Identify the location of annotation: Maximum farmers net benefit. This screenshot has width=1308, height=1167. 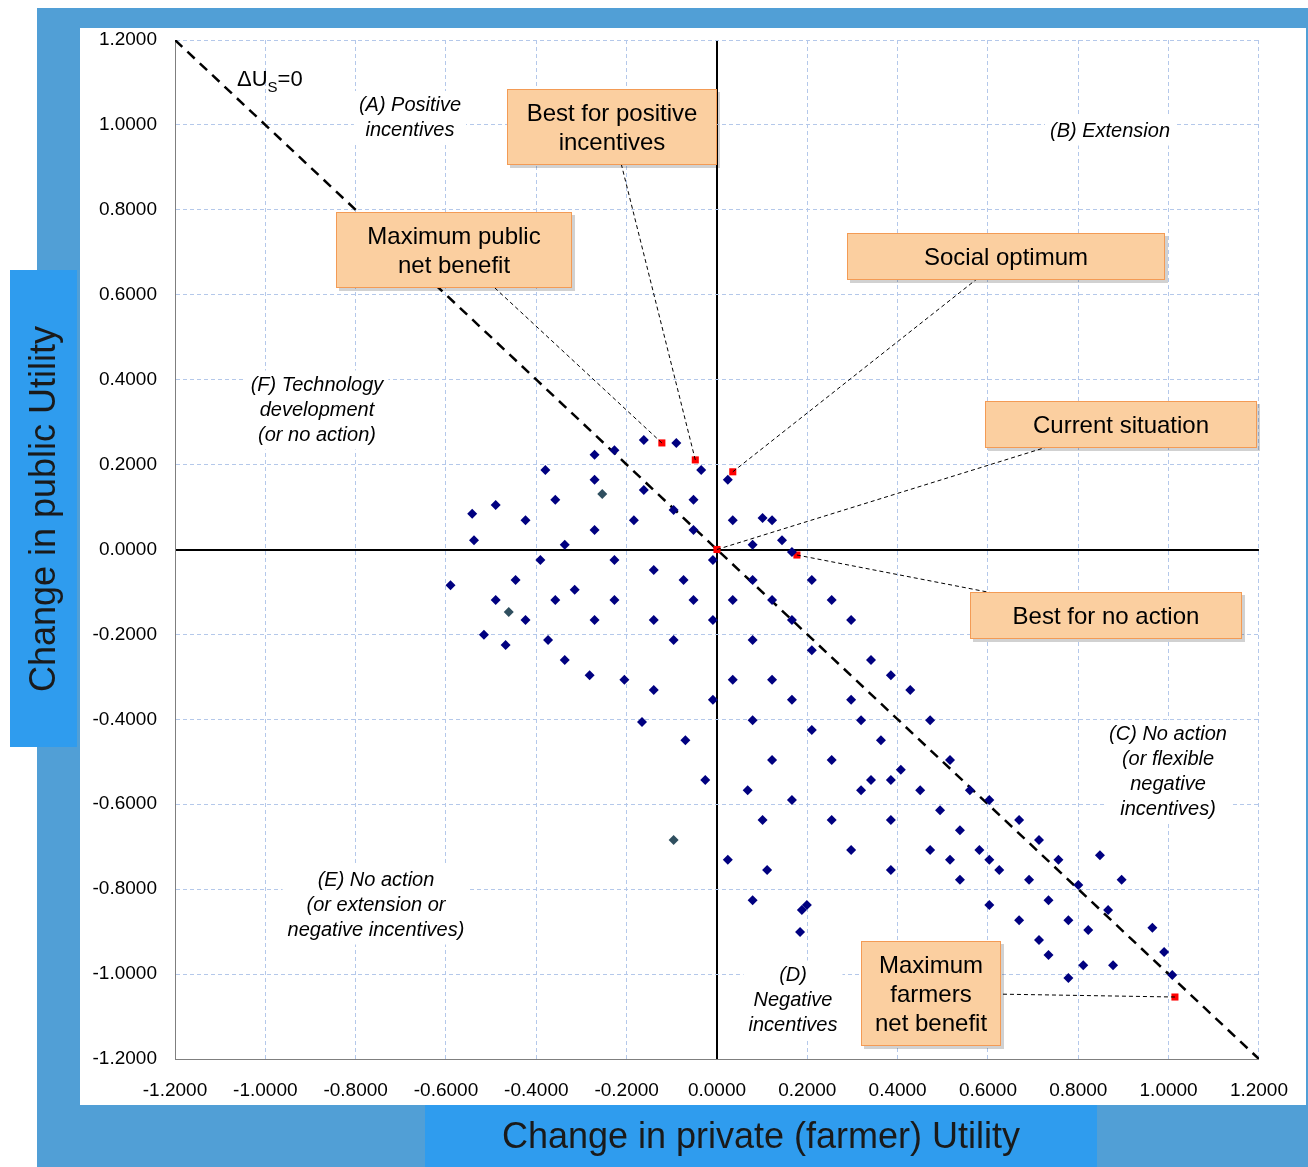
(931, 993).